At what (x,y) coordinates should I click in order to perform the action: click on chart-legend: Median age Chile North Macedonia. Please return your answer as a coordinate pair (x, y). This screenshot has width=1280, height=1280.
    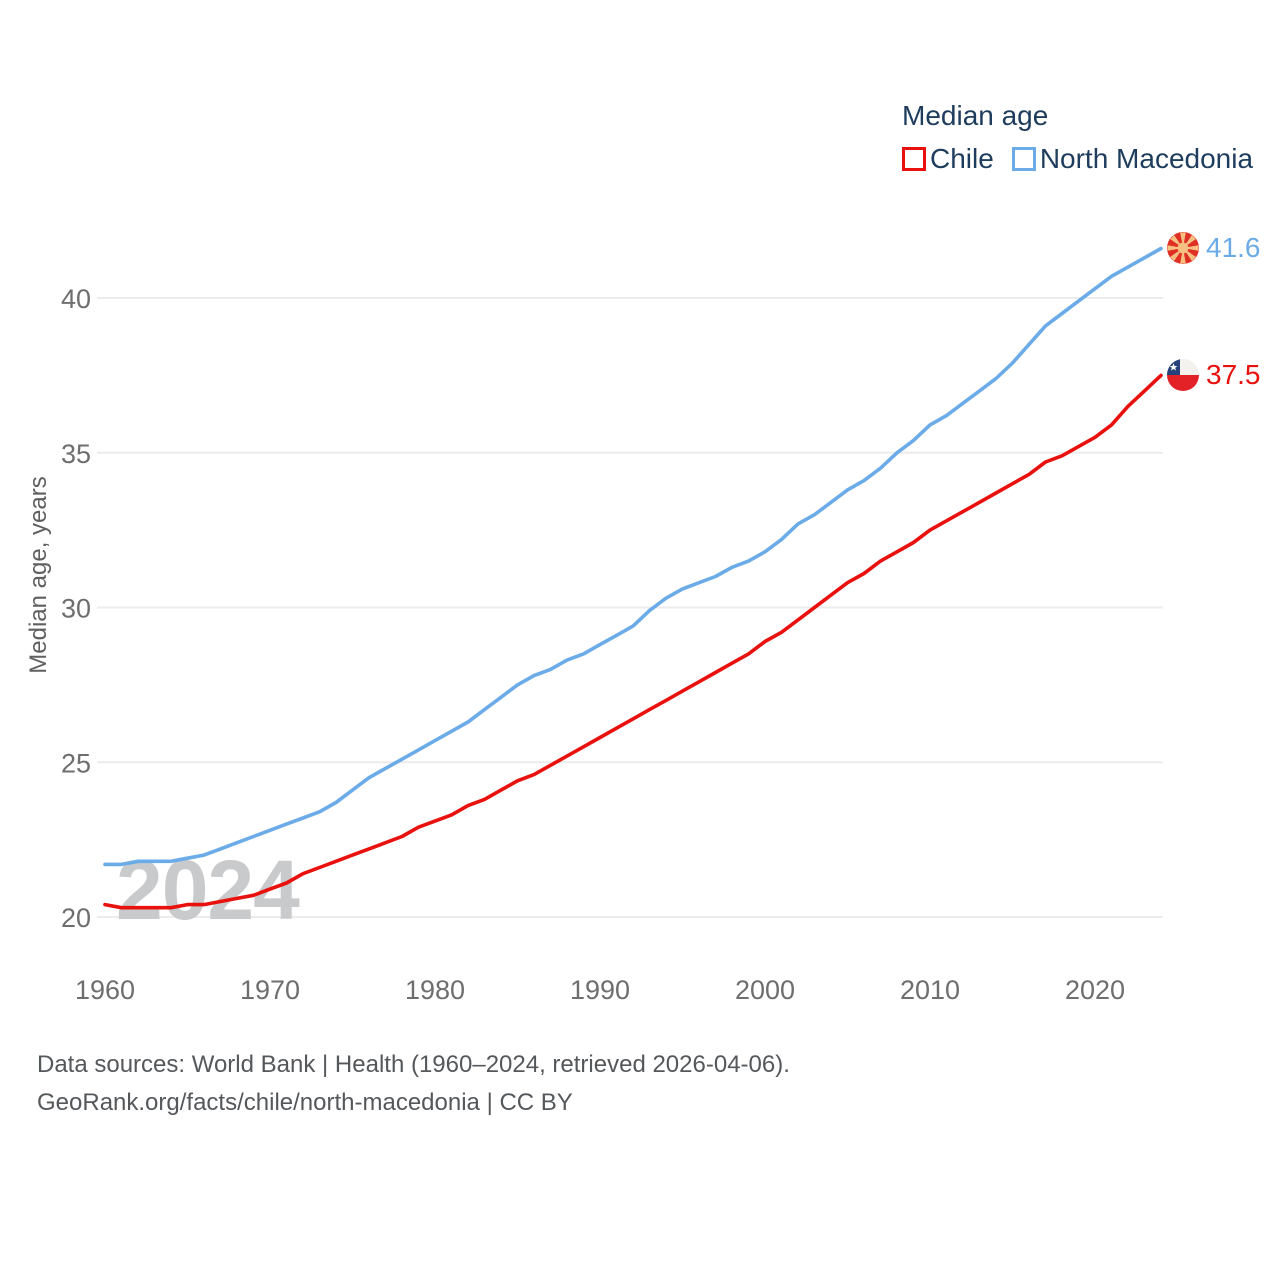
    Looking at the image, I should click on (1077, 137).